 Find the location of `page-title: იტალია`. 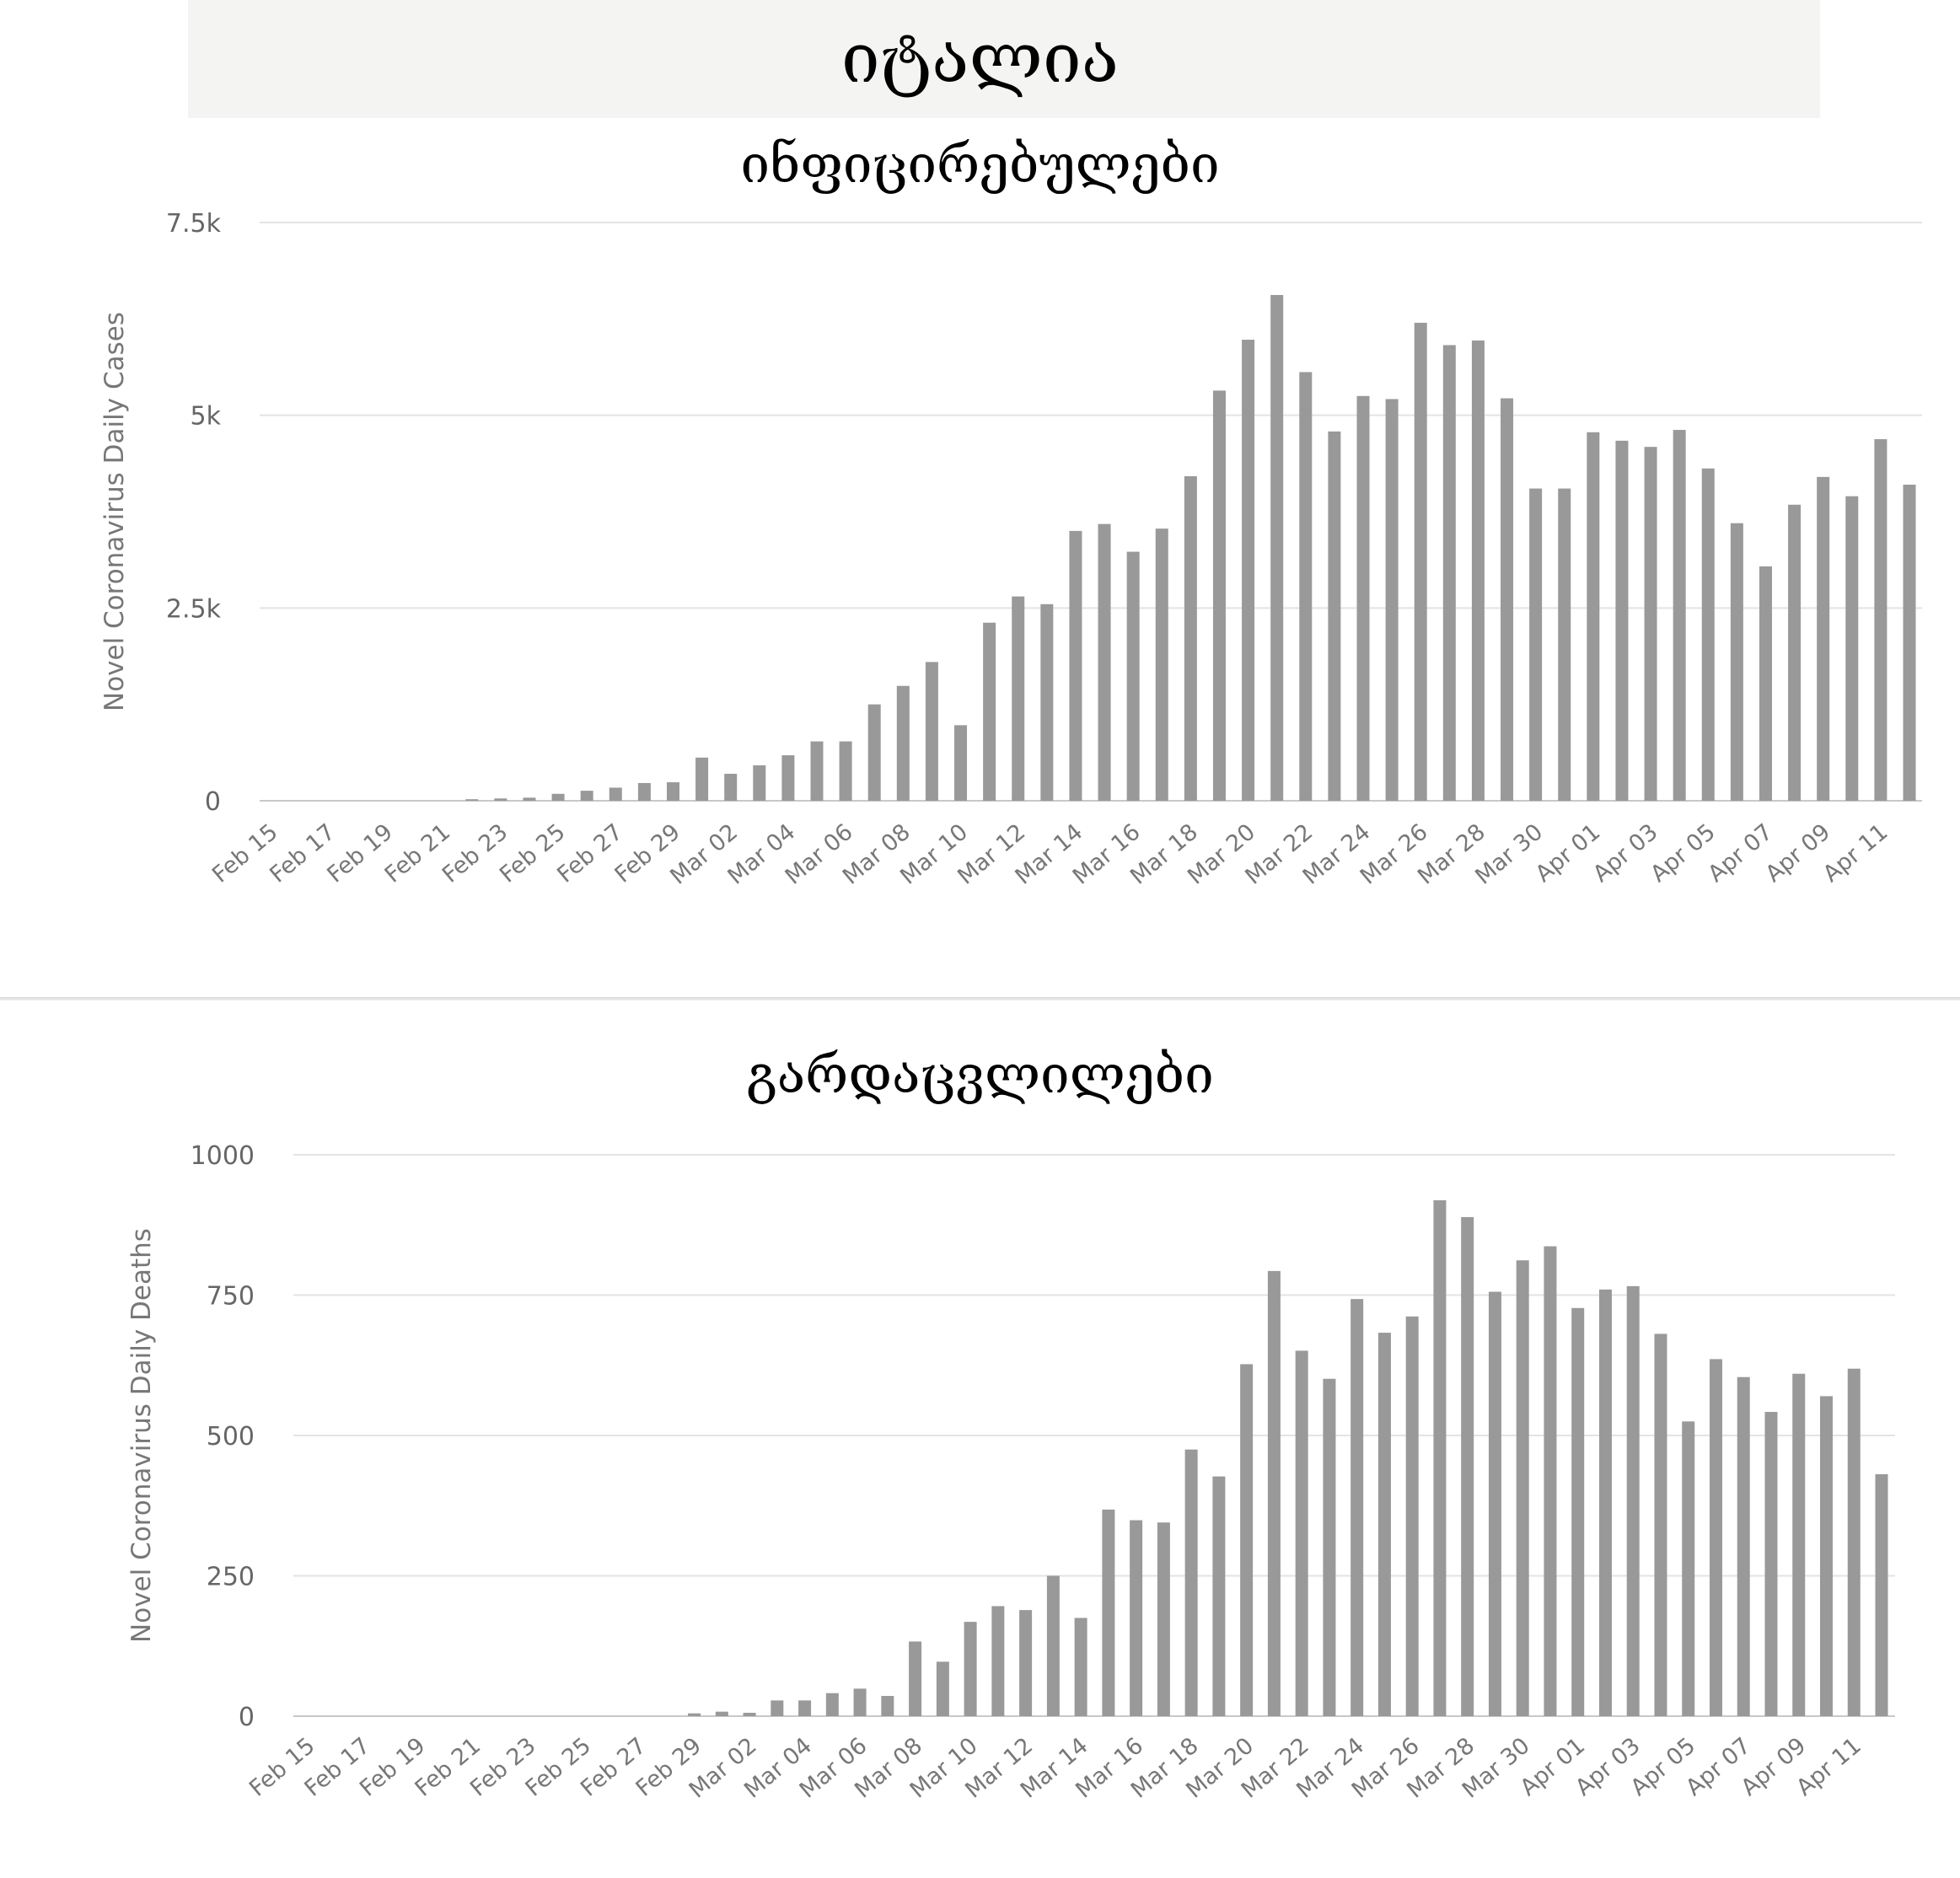

page-title: იტალია is located at coordinates (980, 59).